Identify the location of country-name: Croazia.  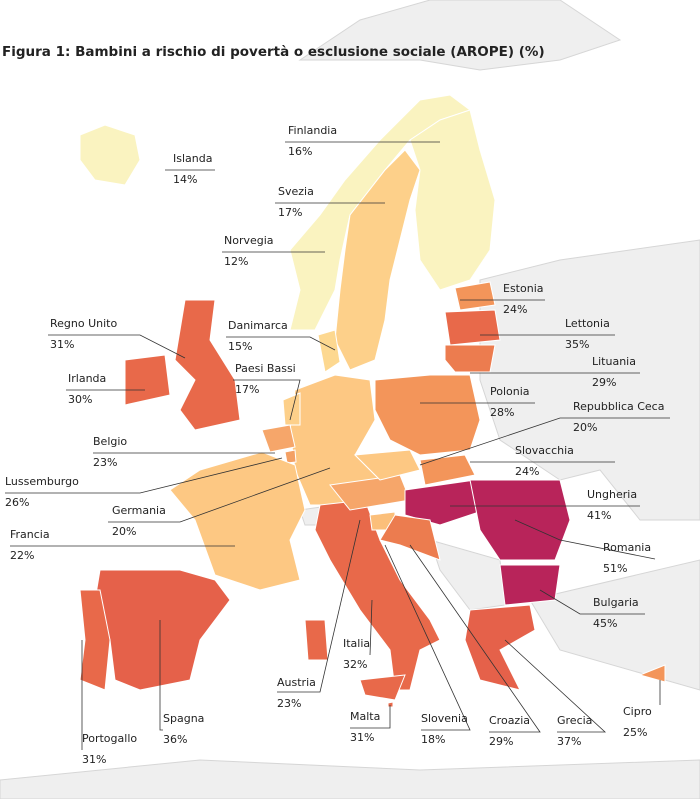
(509, 720).